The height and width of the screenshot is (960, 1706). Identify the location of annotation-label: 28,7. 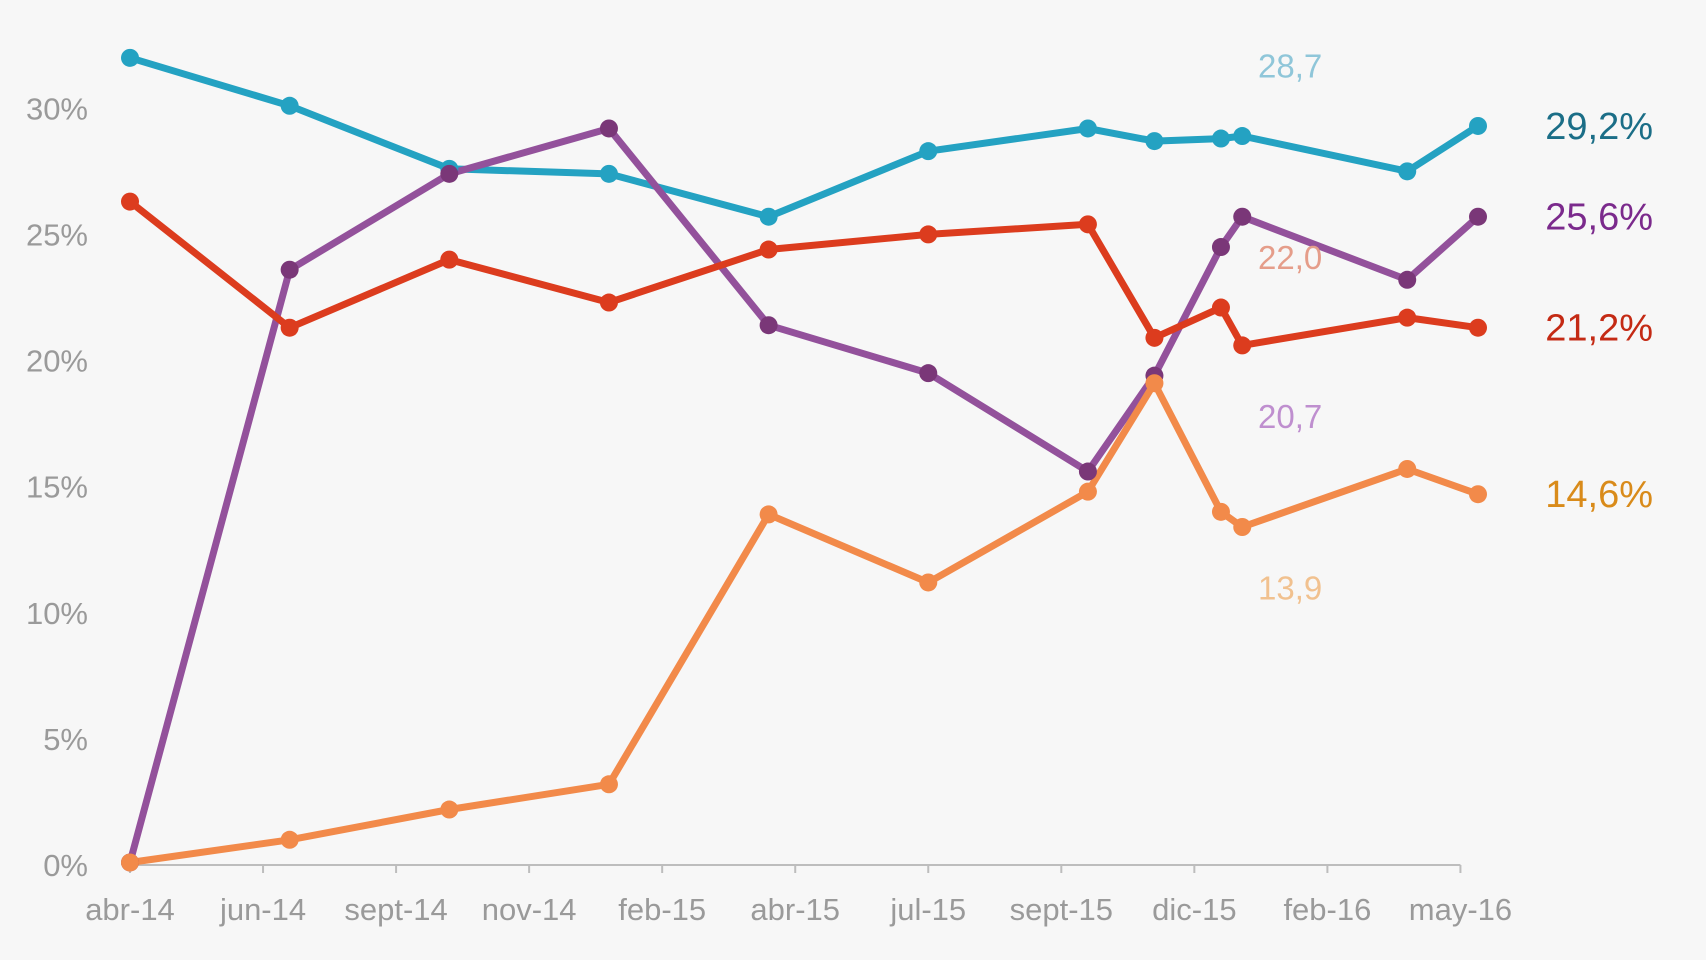
(1290, 65).